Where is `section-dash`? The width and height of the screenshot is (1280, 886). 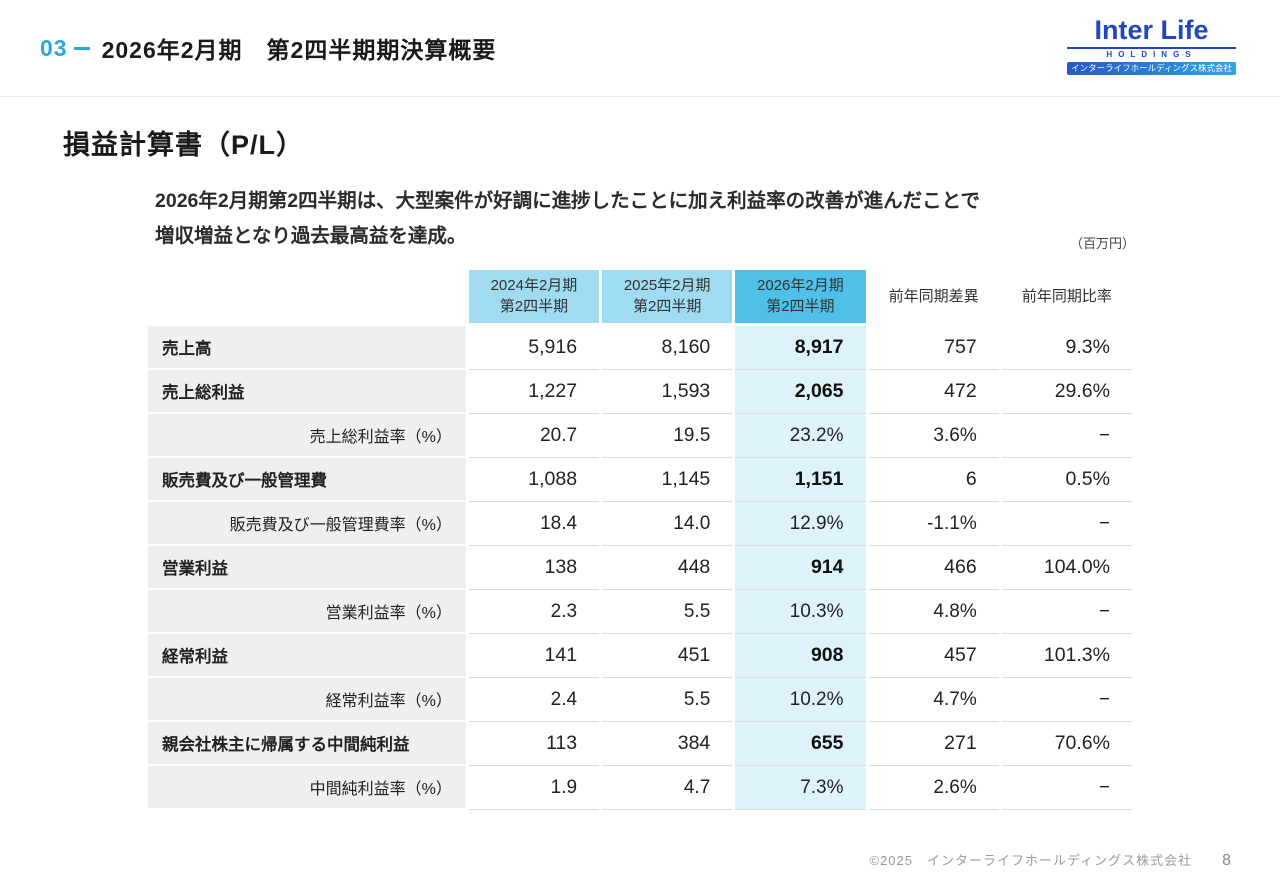
section-dash is located at coordinates (81, 48).